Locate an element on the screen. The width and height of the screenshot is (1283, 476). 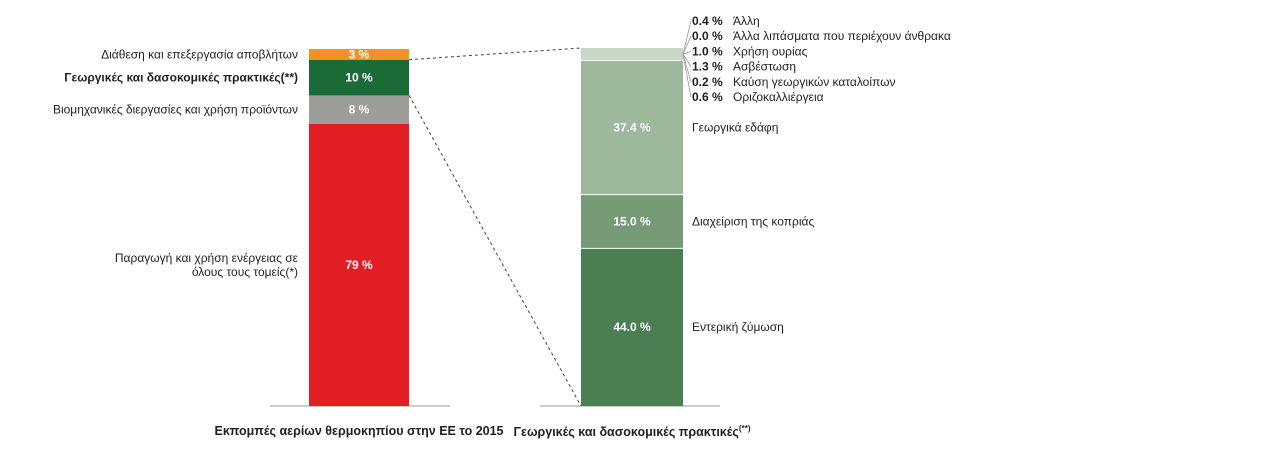
value-right-0: 44.0 % is located at coordinates (632, 327).